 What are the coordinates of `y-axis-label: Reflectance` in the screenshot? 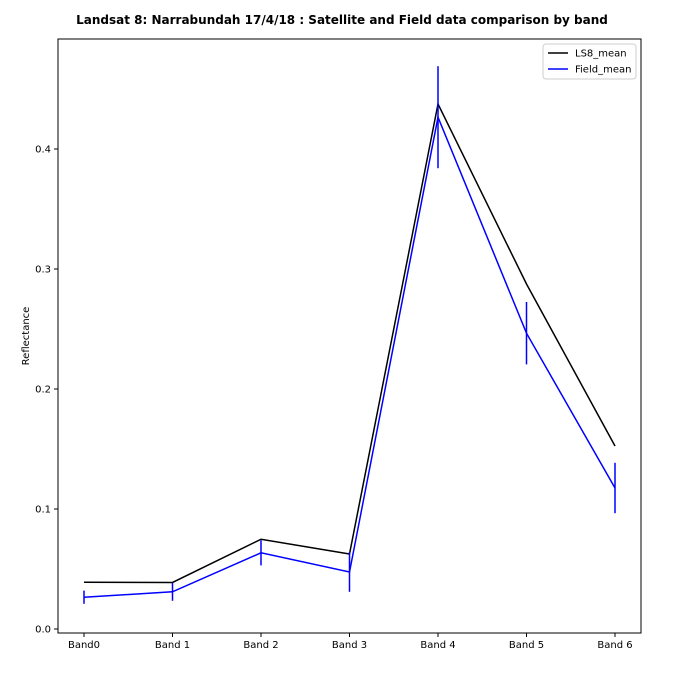 It's located at (26, 336).